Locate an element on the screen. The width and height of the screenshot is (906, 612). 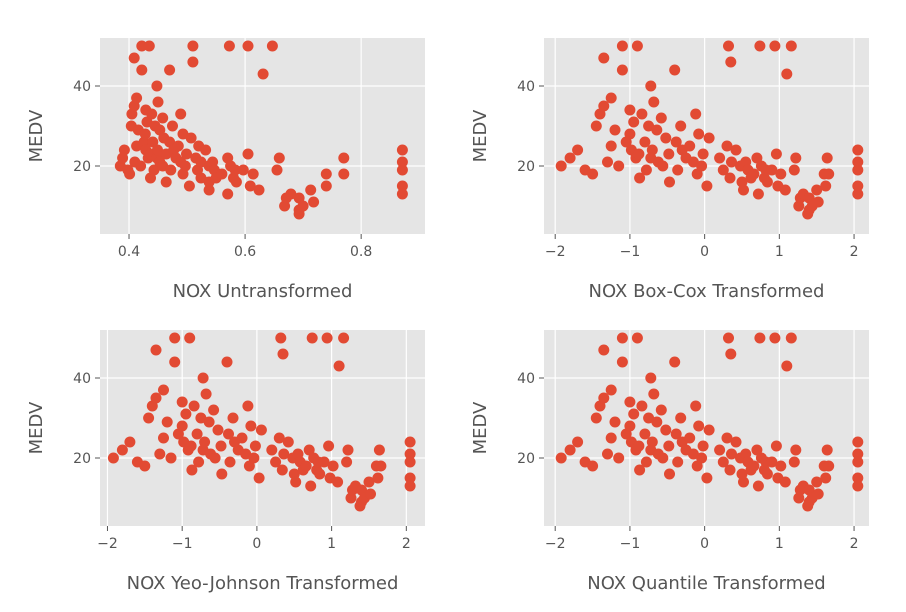
x-axis-label: NOX Yeo-Johnson Transformed is located at coordinates (263, 583).